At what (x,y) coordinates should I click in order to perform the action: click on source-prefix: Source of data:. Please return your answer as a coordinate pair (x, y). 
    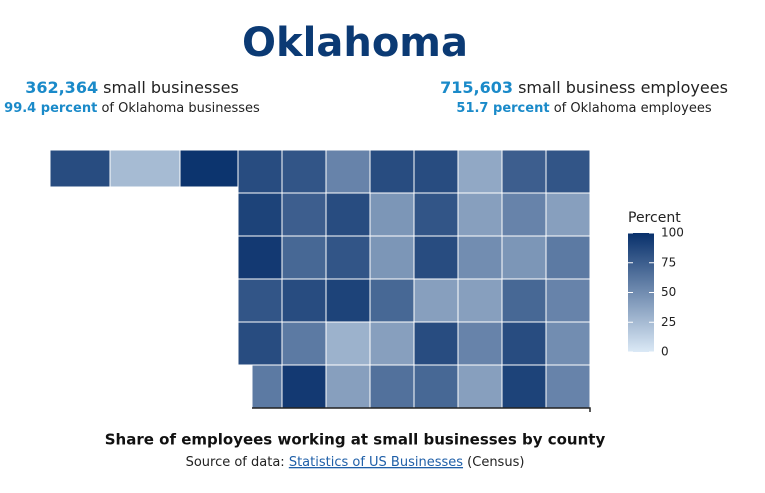
    Looking at the image, I should click on (235, 462).